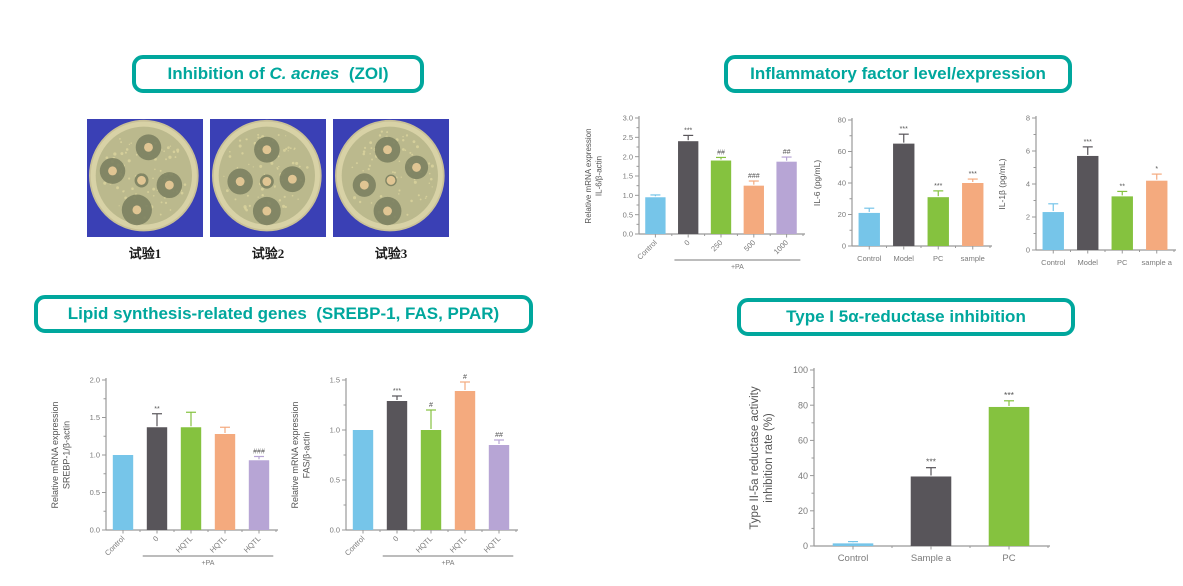  What do you see at coordinates (391, 253) in the screenshot?
I see `petri-dish-caption-3: 试验3` at bounding box center [391, 253].